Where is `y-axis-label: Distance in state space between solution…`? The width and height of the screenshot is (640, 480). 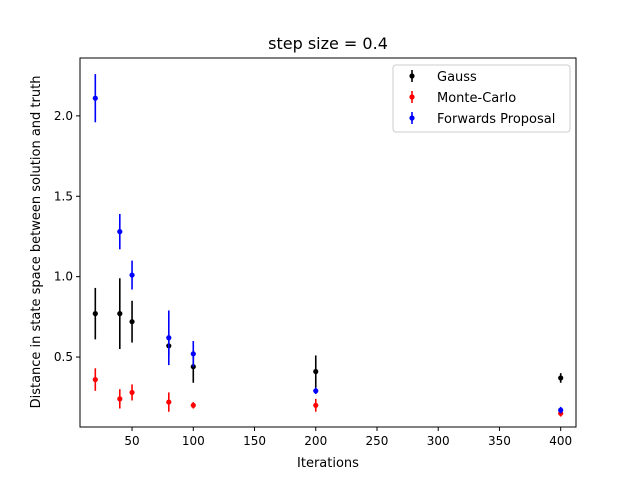 y-axis-label: Distance in state space between solution… is located at coordinates (36, 242).